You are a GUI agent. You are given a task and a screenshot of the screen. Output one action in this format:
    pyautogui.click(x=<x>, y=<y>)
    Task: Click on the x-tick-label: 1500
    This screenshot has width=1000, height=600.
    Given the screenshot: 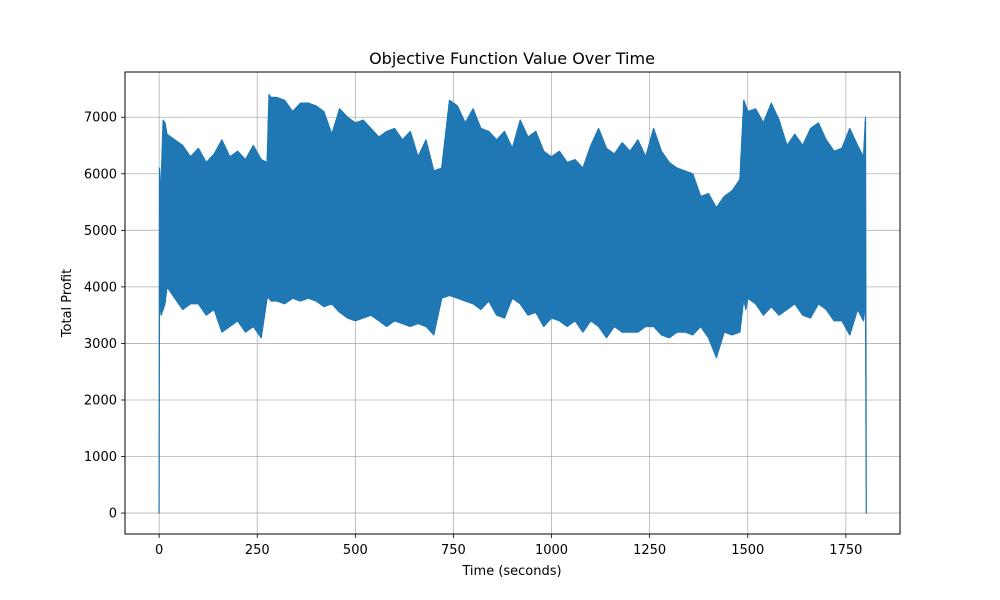 What is the action you would take?
    pyautogui.click(x=747, y=550)
    